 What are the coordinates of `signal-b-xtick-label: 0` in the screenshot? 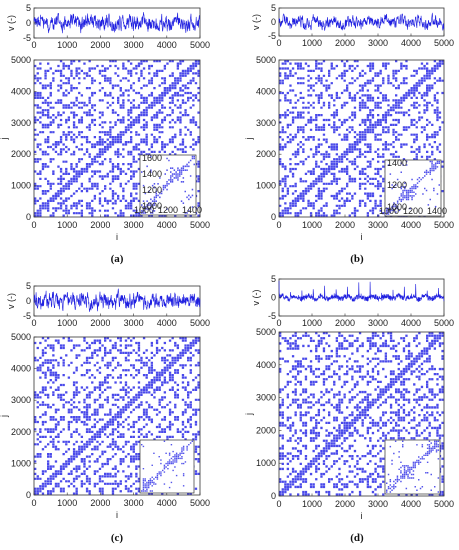 It's located at (278, 43).